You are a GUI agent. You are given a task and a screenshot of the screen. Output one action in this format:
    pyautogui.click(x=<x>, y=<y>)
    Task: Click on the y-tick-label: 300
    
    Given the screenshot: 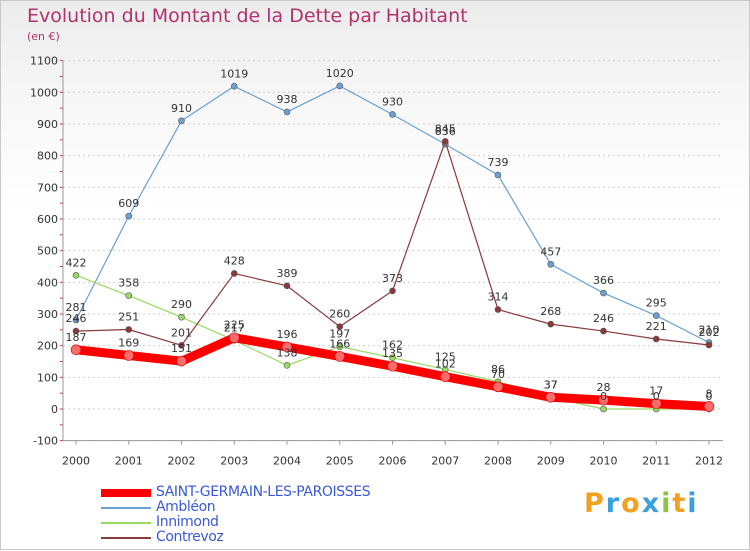 What is the action you would take?
    pyautogui.click(x=47, y=314)
    